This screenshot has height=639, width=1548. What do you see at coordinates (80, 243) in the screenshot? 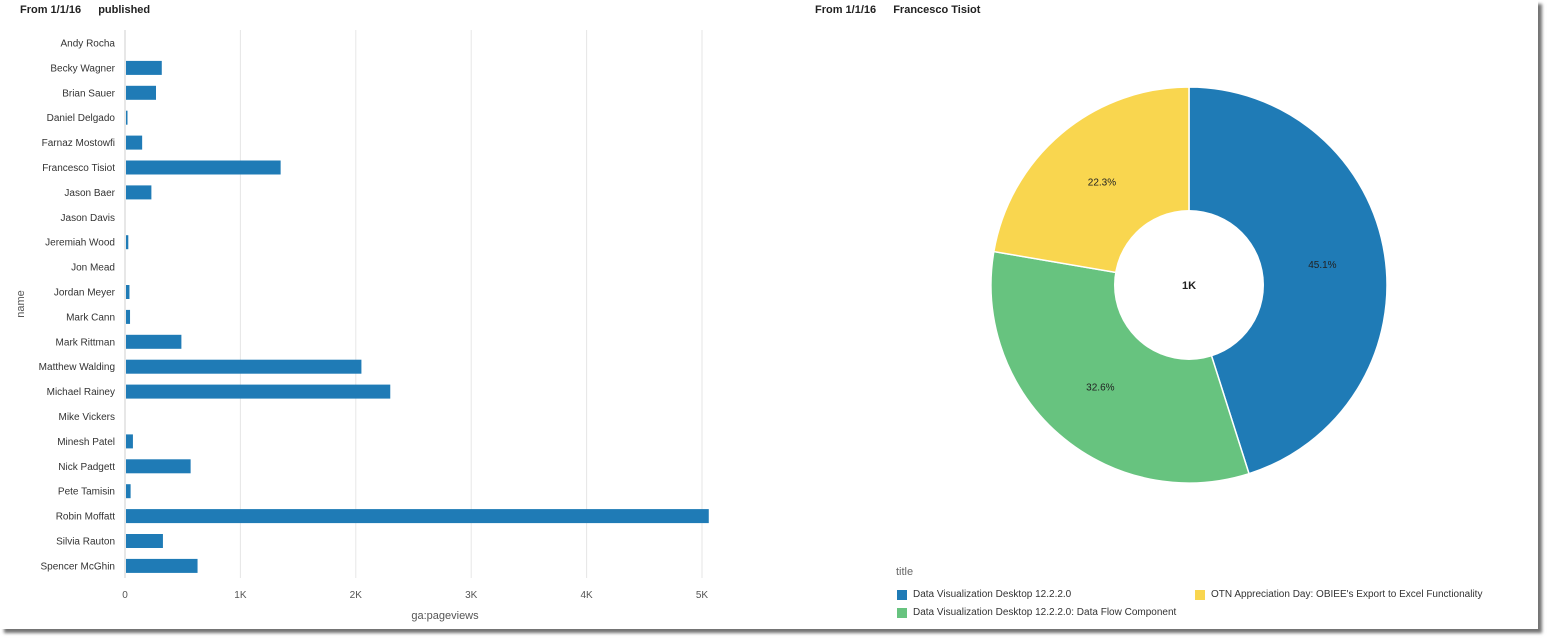
I see `y-category-label: Jeremiah Wood` at bounding box center [80, 243].